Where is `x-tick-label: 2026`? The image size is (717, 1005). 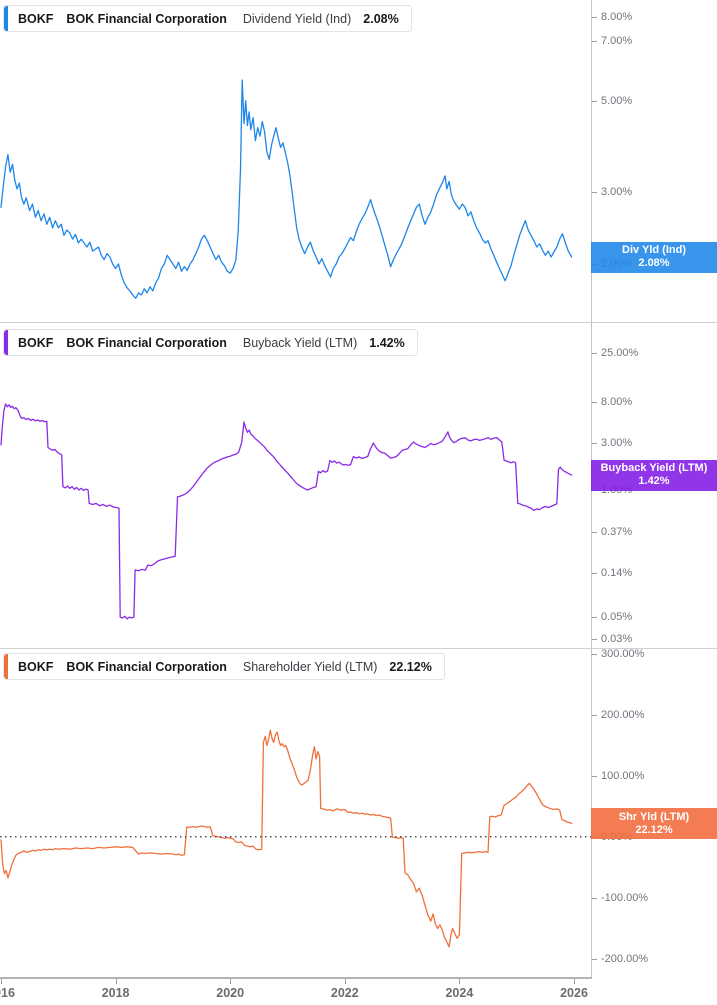 x-tick-label: 2026 is located at coordinates (574, 993).